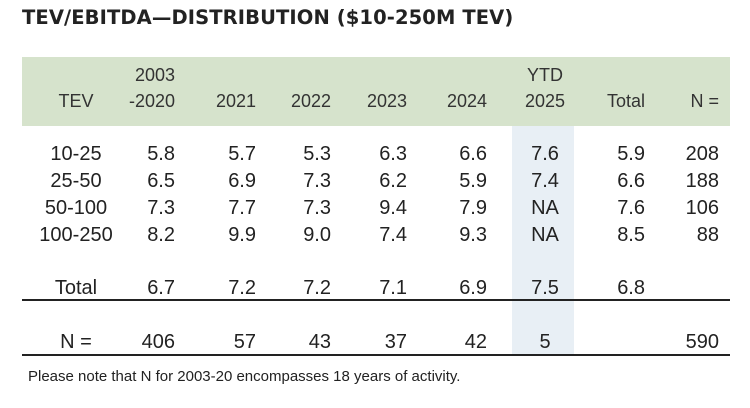 This screenshot has width=750, height=408. Describe the element at coordinates (702, 342) in the screenshot. I see `n-row-cell-n: 590` at that location.